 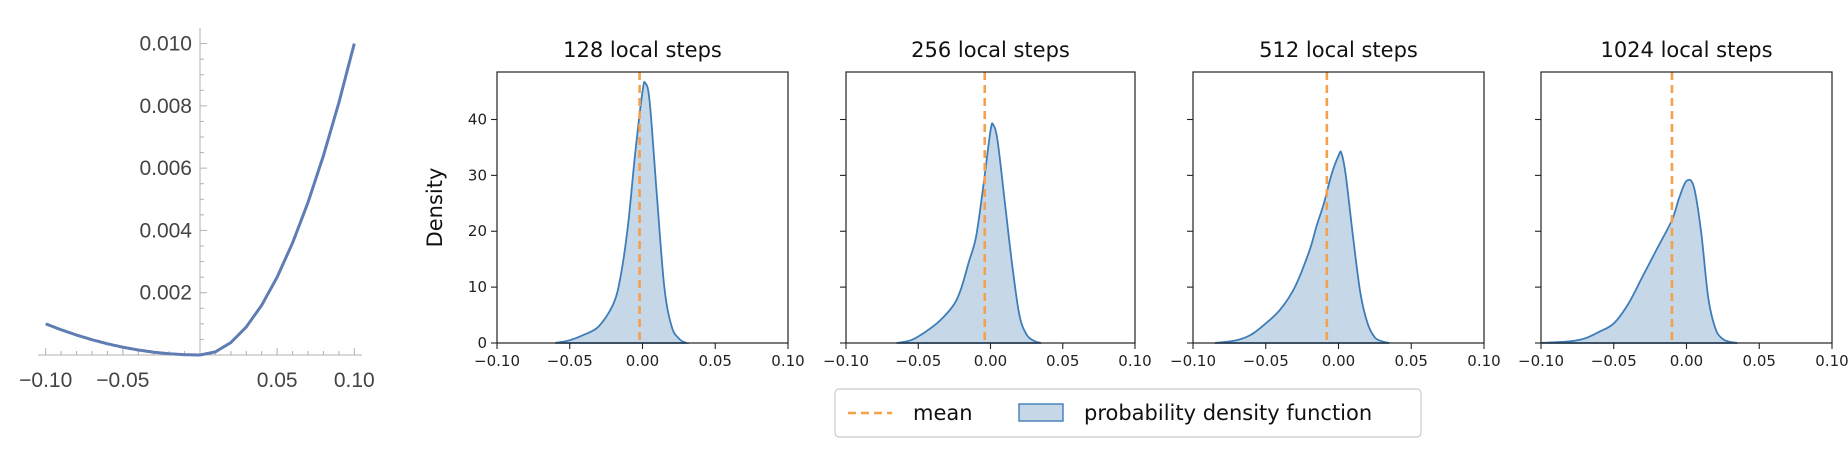 I want to click on legend-pdf-swatch, so click(x=1041, y=412).